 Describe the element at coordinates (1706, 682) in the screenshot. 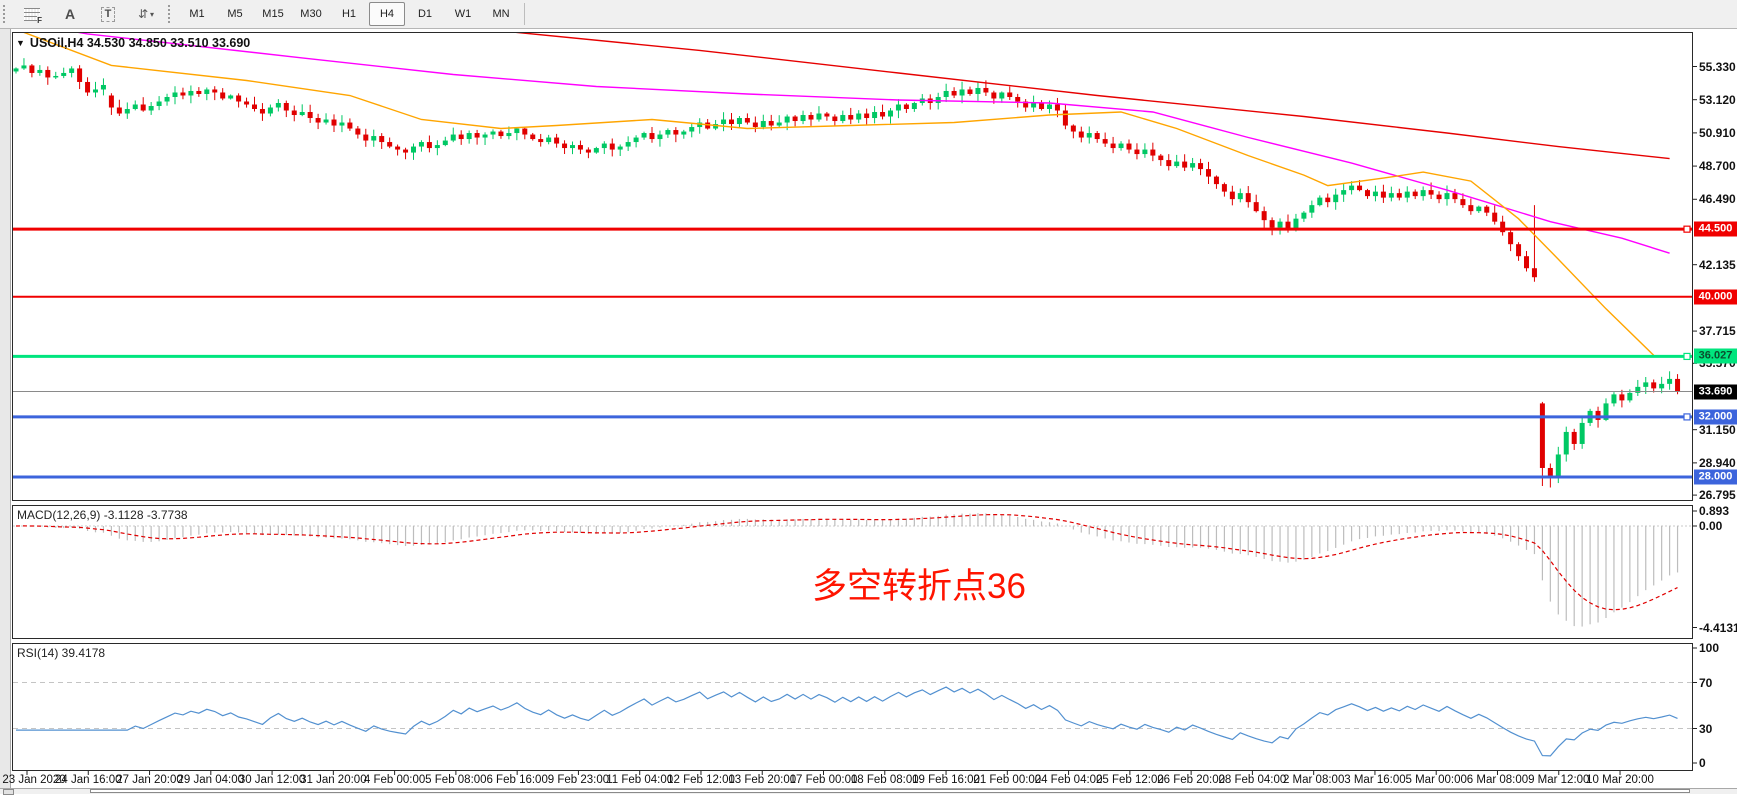

I see `rsi-axis-label: 70` at that location.